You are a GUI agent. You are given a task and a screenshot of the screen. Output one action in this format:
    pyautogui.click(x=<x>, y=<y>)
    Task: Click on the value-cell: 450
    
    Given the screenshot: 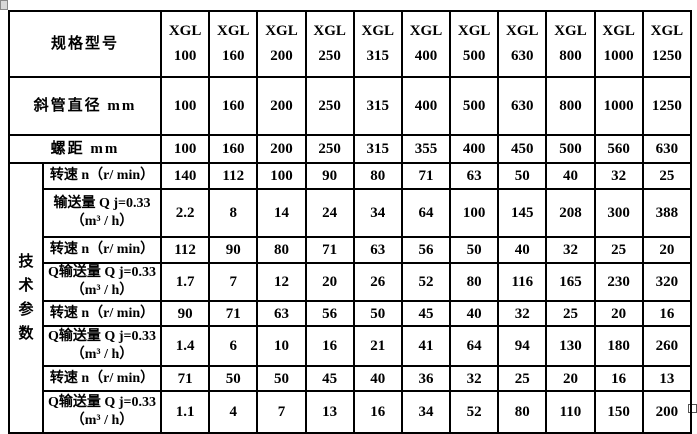 What is the action you would take?
    pyautogui.click(x=522, y=149)
    